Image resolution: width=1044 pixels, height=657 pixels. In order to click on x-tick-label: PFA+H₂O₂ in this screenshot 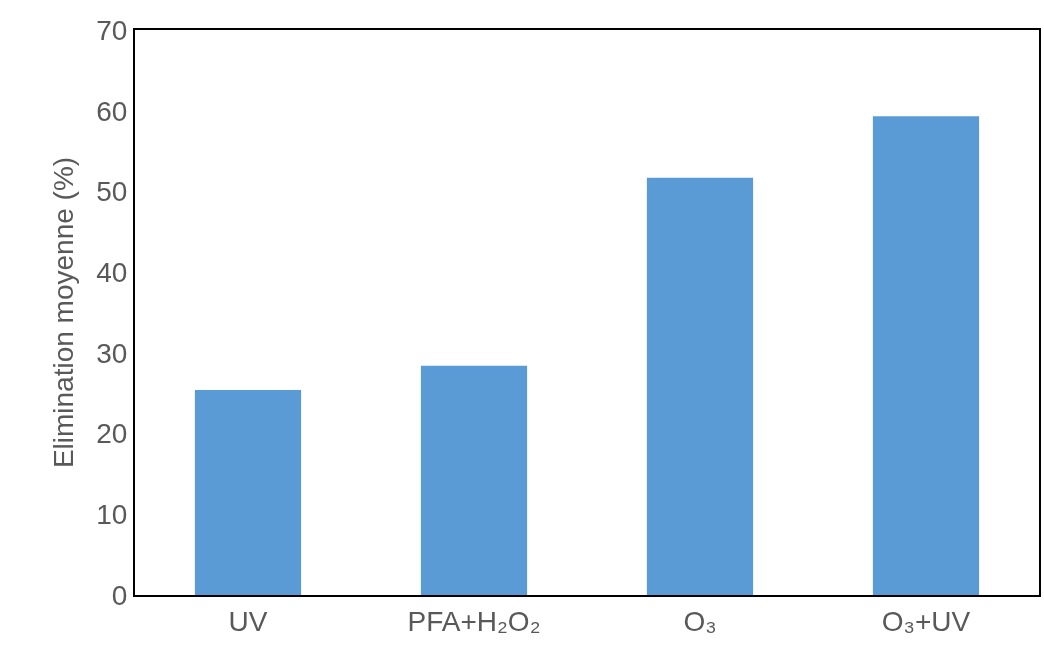, I will do `click(474, 621)`.